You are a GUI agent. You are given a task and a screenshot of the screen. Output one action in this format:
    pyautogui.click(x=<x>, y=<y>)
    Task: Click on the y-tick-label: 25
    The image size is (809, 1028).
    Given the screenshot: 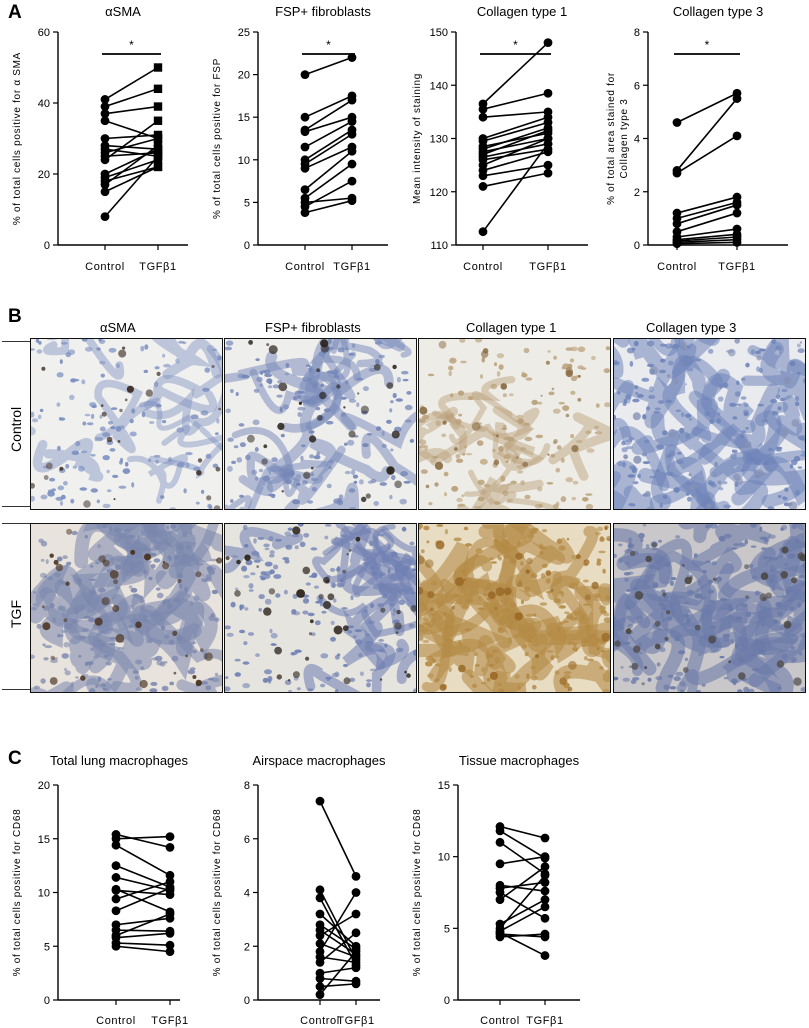 What is the action you would take?
    pyautogui.click(x=244, y=33)
    